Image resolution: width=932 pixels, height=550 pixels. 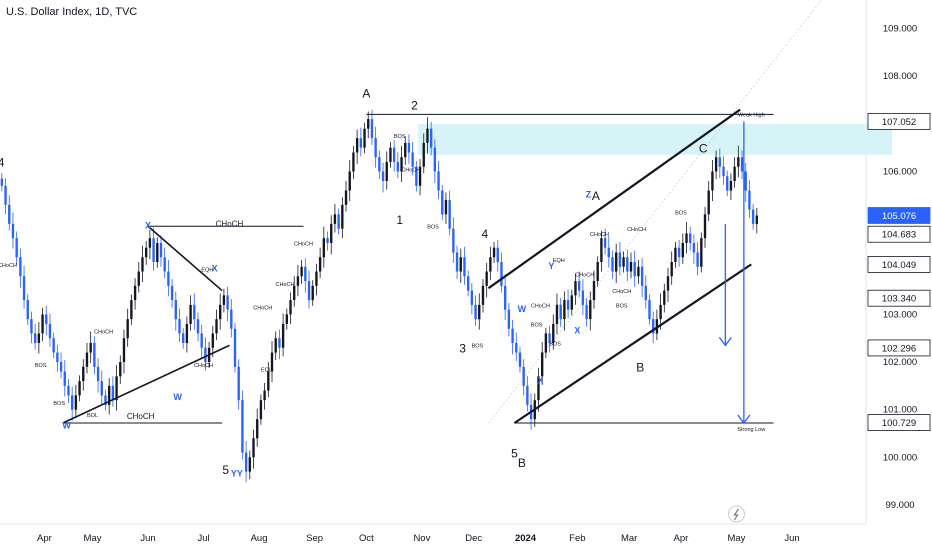 What do you see at coordinates (314, 538) in the screenshot?
I see `time-tick-label: Sep` at bounding box center [314, 538].